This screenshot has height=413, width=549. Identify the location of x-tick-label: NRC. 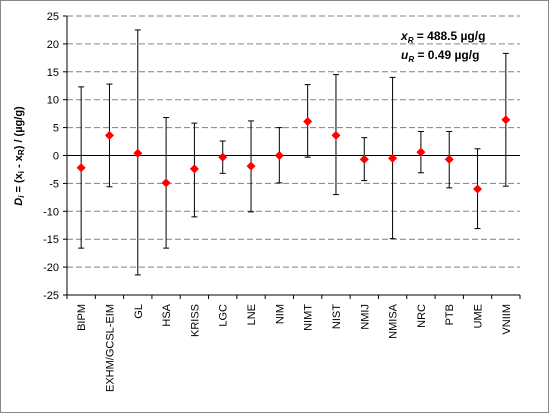
(422, 316).